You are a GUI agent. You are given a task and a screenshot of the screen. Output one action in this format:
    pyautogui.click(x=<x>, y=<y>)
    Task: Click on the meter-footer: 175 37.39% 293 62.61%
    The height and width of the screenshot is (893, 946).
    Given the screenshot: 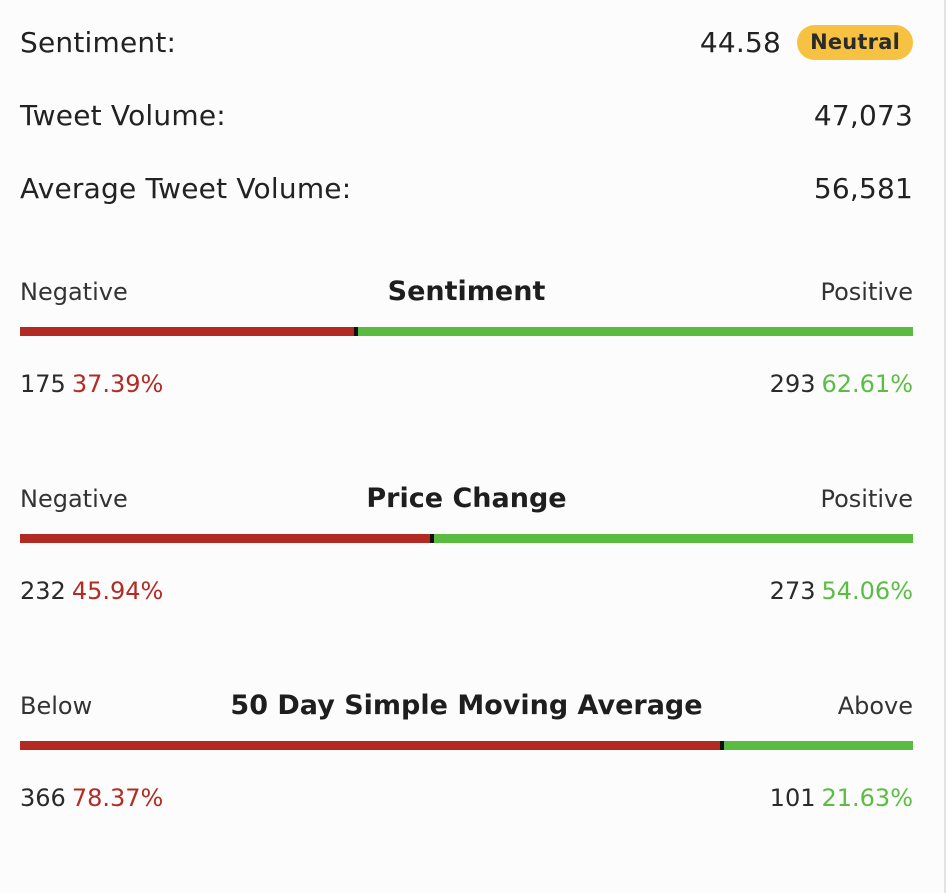 What is the action you would take?
    pyautogui.click(x=466, y=384)
    